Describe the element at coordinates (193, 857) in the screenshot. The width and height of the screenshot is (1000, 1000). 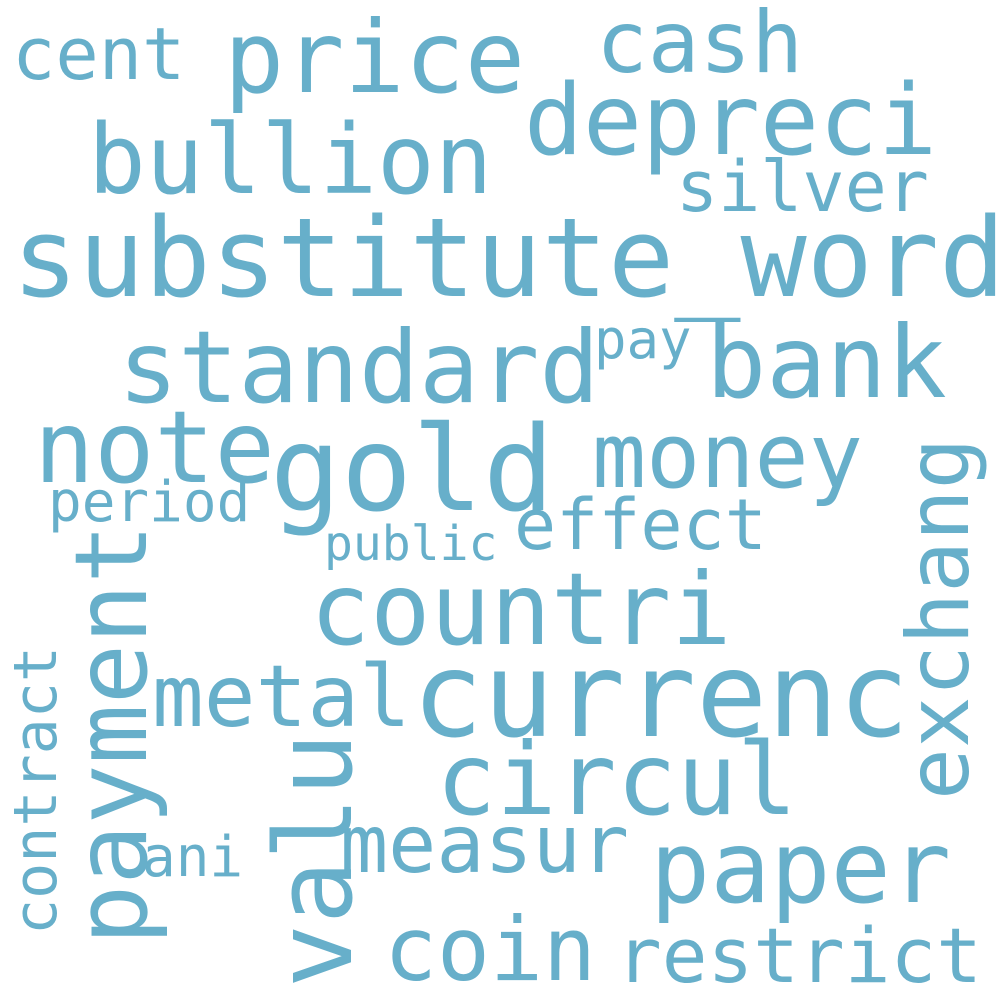
I see `word-ani: ani` at that location.